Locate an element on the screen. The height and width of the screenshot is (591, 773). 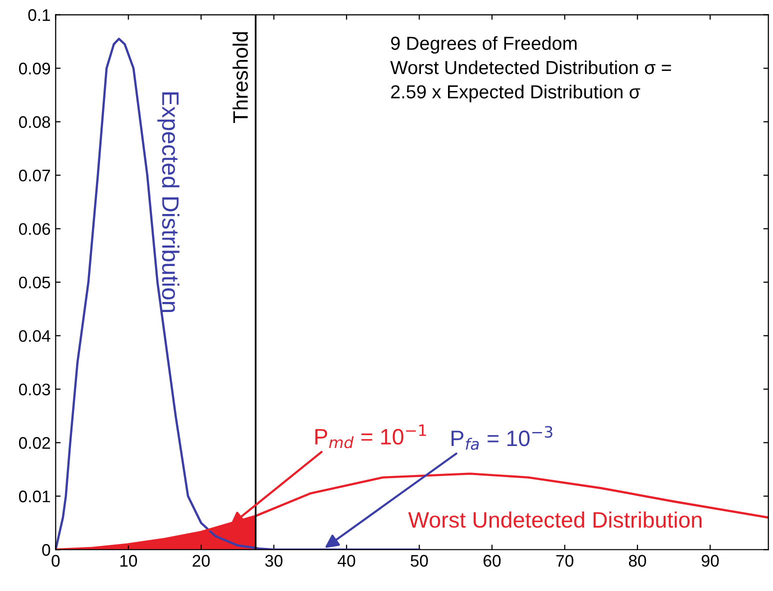
x-tick-label: 30 is located at coordinates (273, 560).